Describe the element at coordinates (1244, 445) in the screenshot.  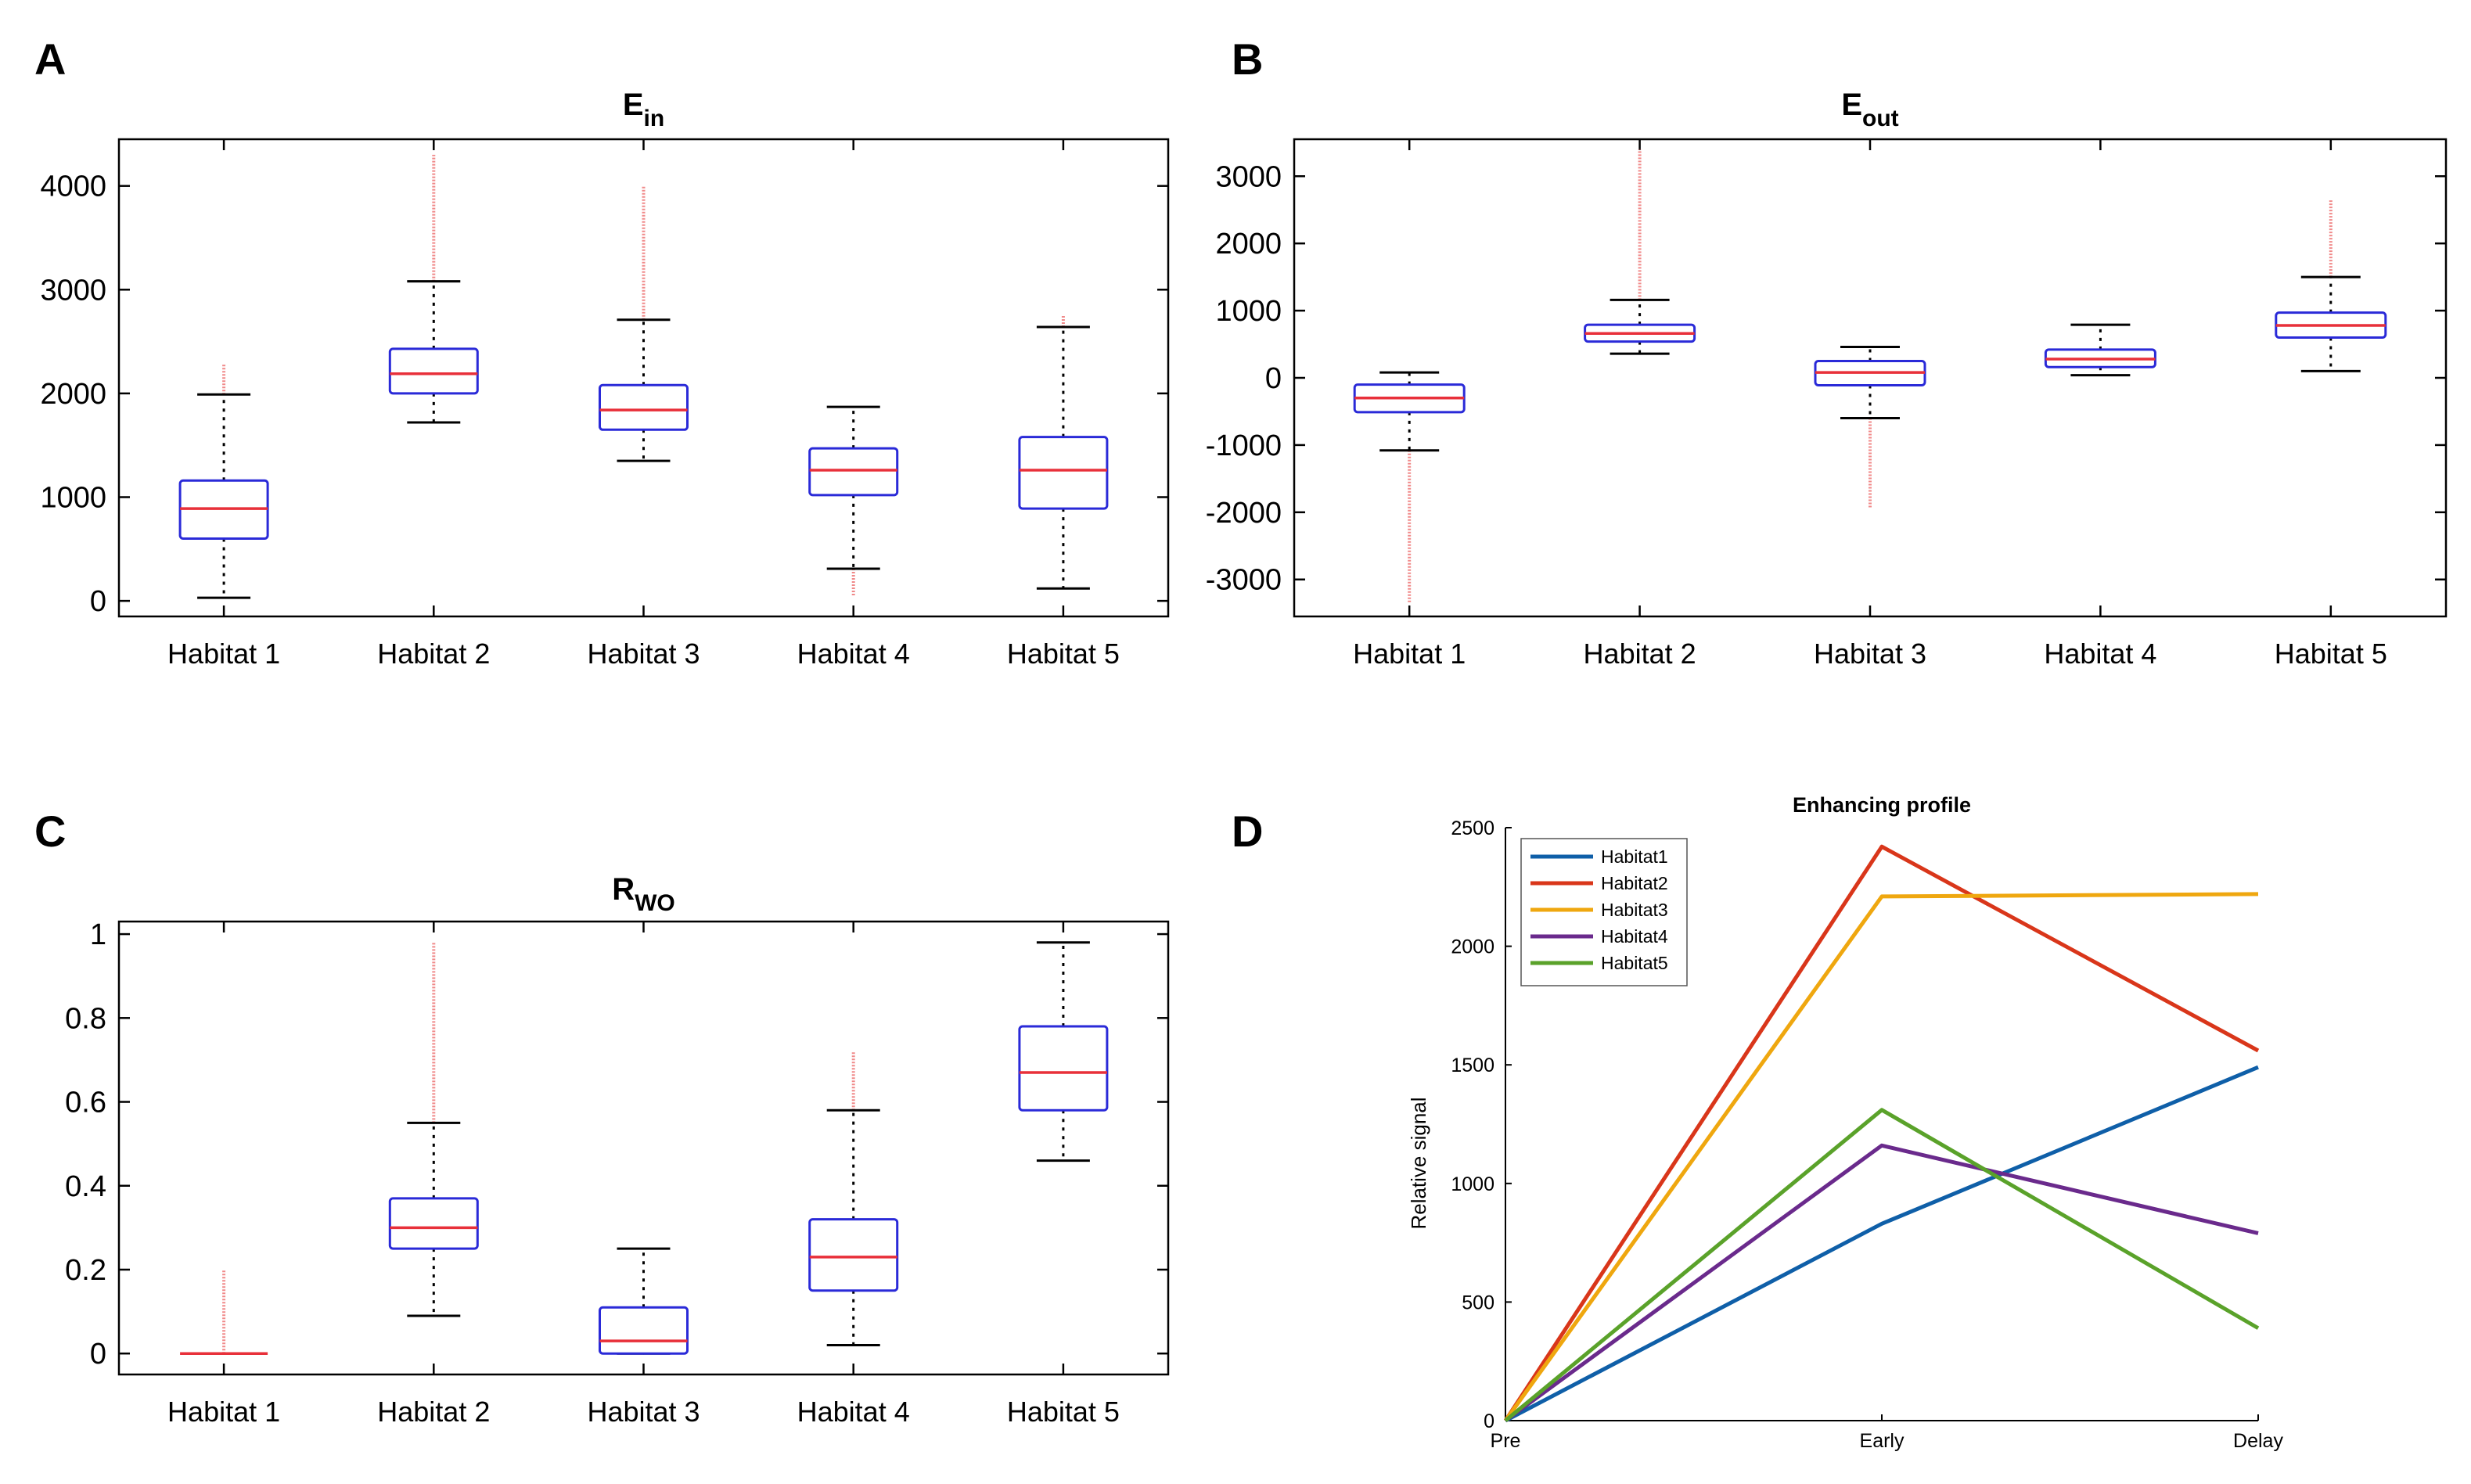
I see `y-tick-label: -1000` at that location.